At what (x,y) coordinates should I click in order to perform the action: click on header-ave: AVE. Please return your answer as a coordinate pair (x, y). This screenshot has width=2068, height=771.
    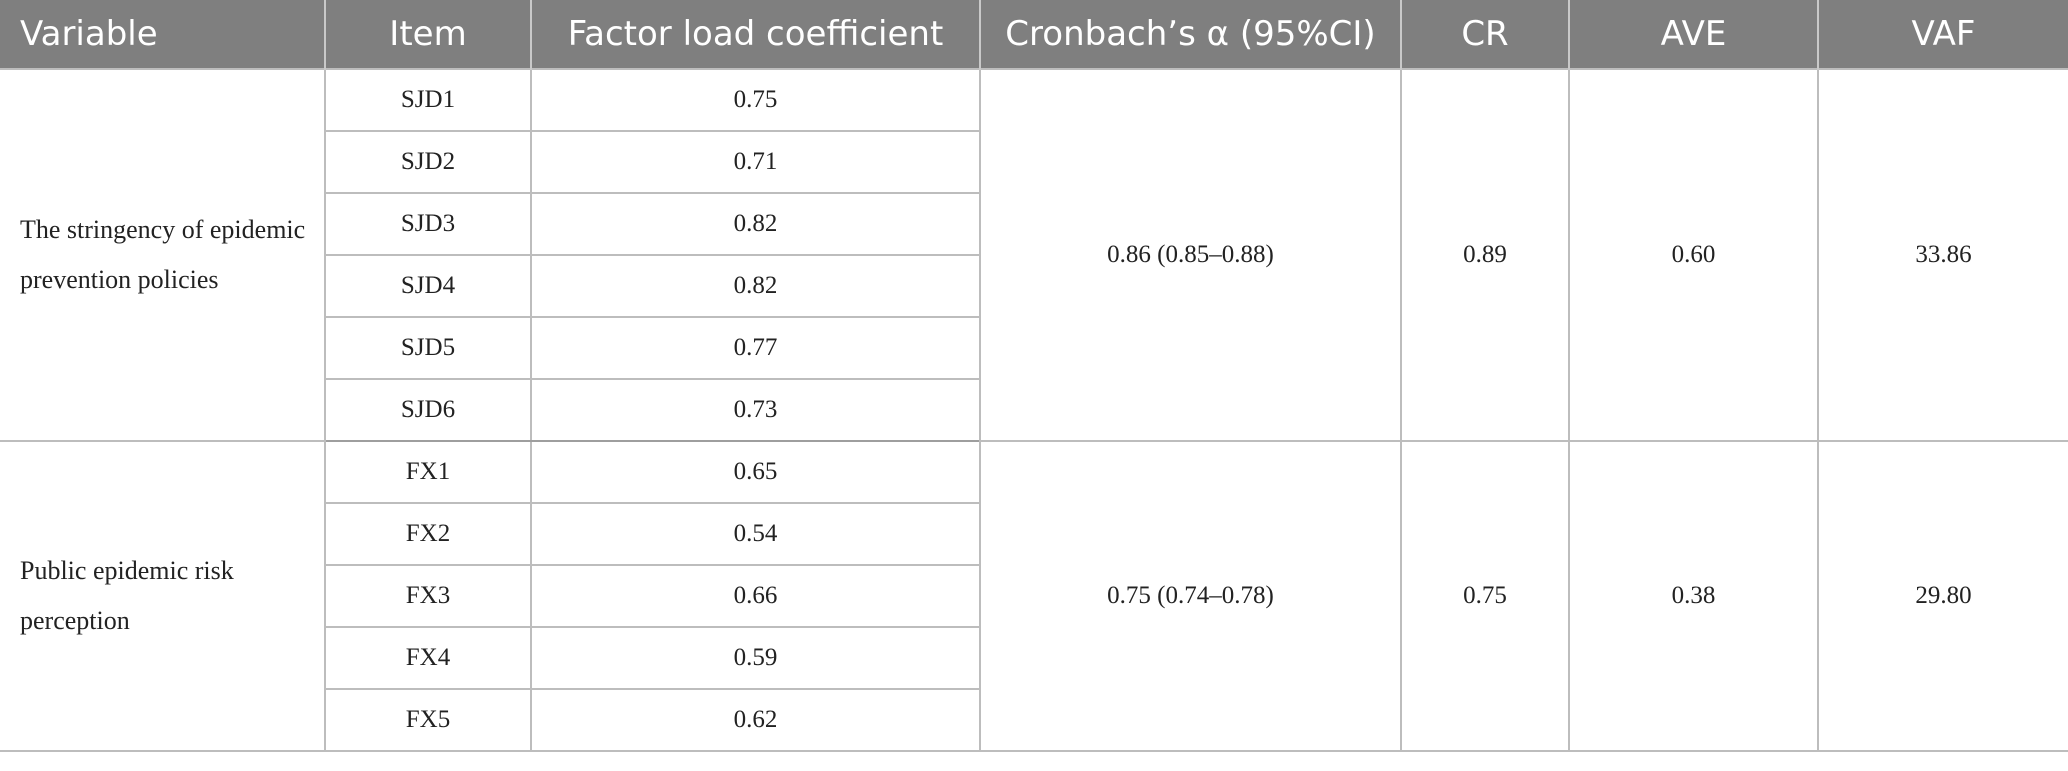
    Looking at the image, I should click on (1693, 34).